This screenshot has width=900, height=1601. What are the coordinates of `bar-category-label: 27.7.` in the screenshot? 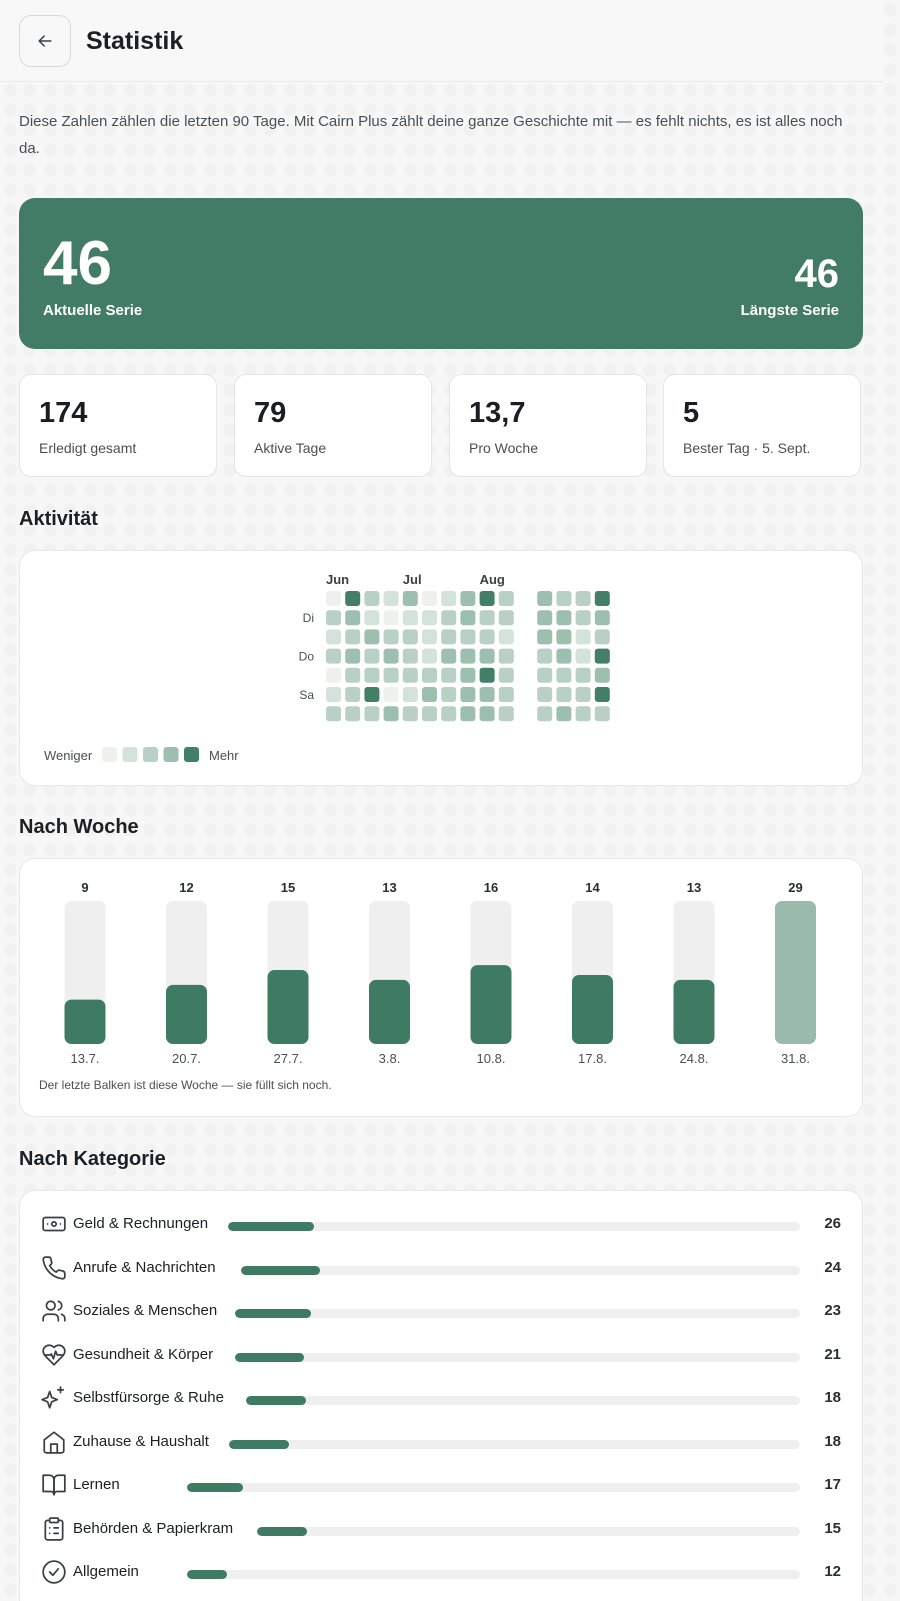 It's located at (288, 1058).